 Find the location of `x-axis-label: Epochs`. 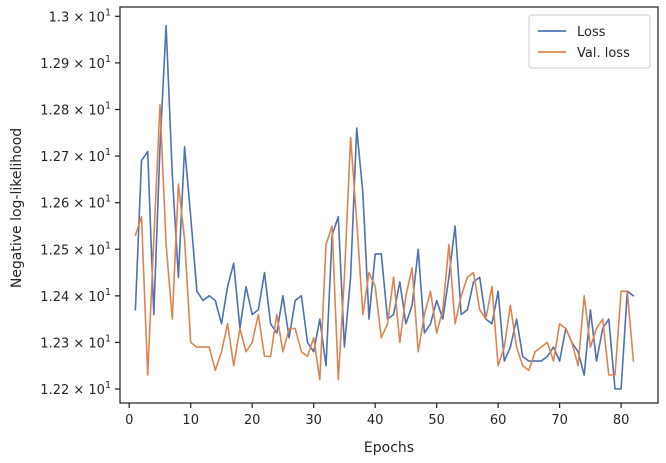

x-axis-label: Epochs is located at coordinates (389, 448).